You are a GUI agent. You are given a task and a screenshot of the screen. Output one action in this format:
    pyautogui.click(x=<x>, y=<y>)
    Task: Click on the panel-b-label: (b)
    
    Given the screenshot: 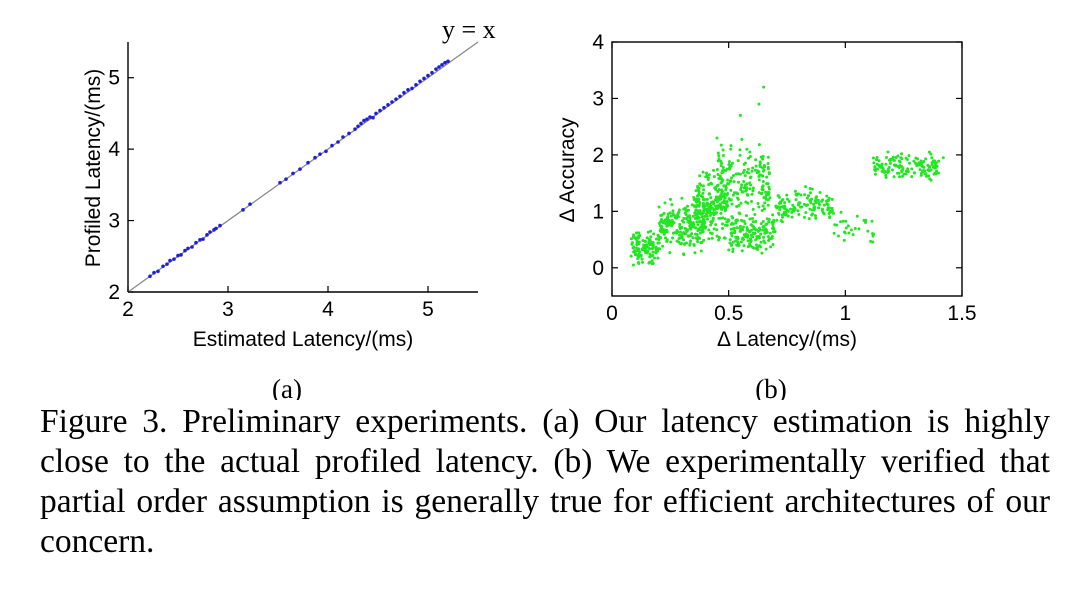 What is the action you would take?
    pyautogui.click(x=770, y=387)
    